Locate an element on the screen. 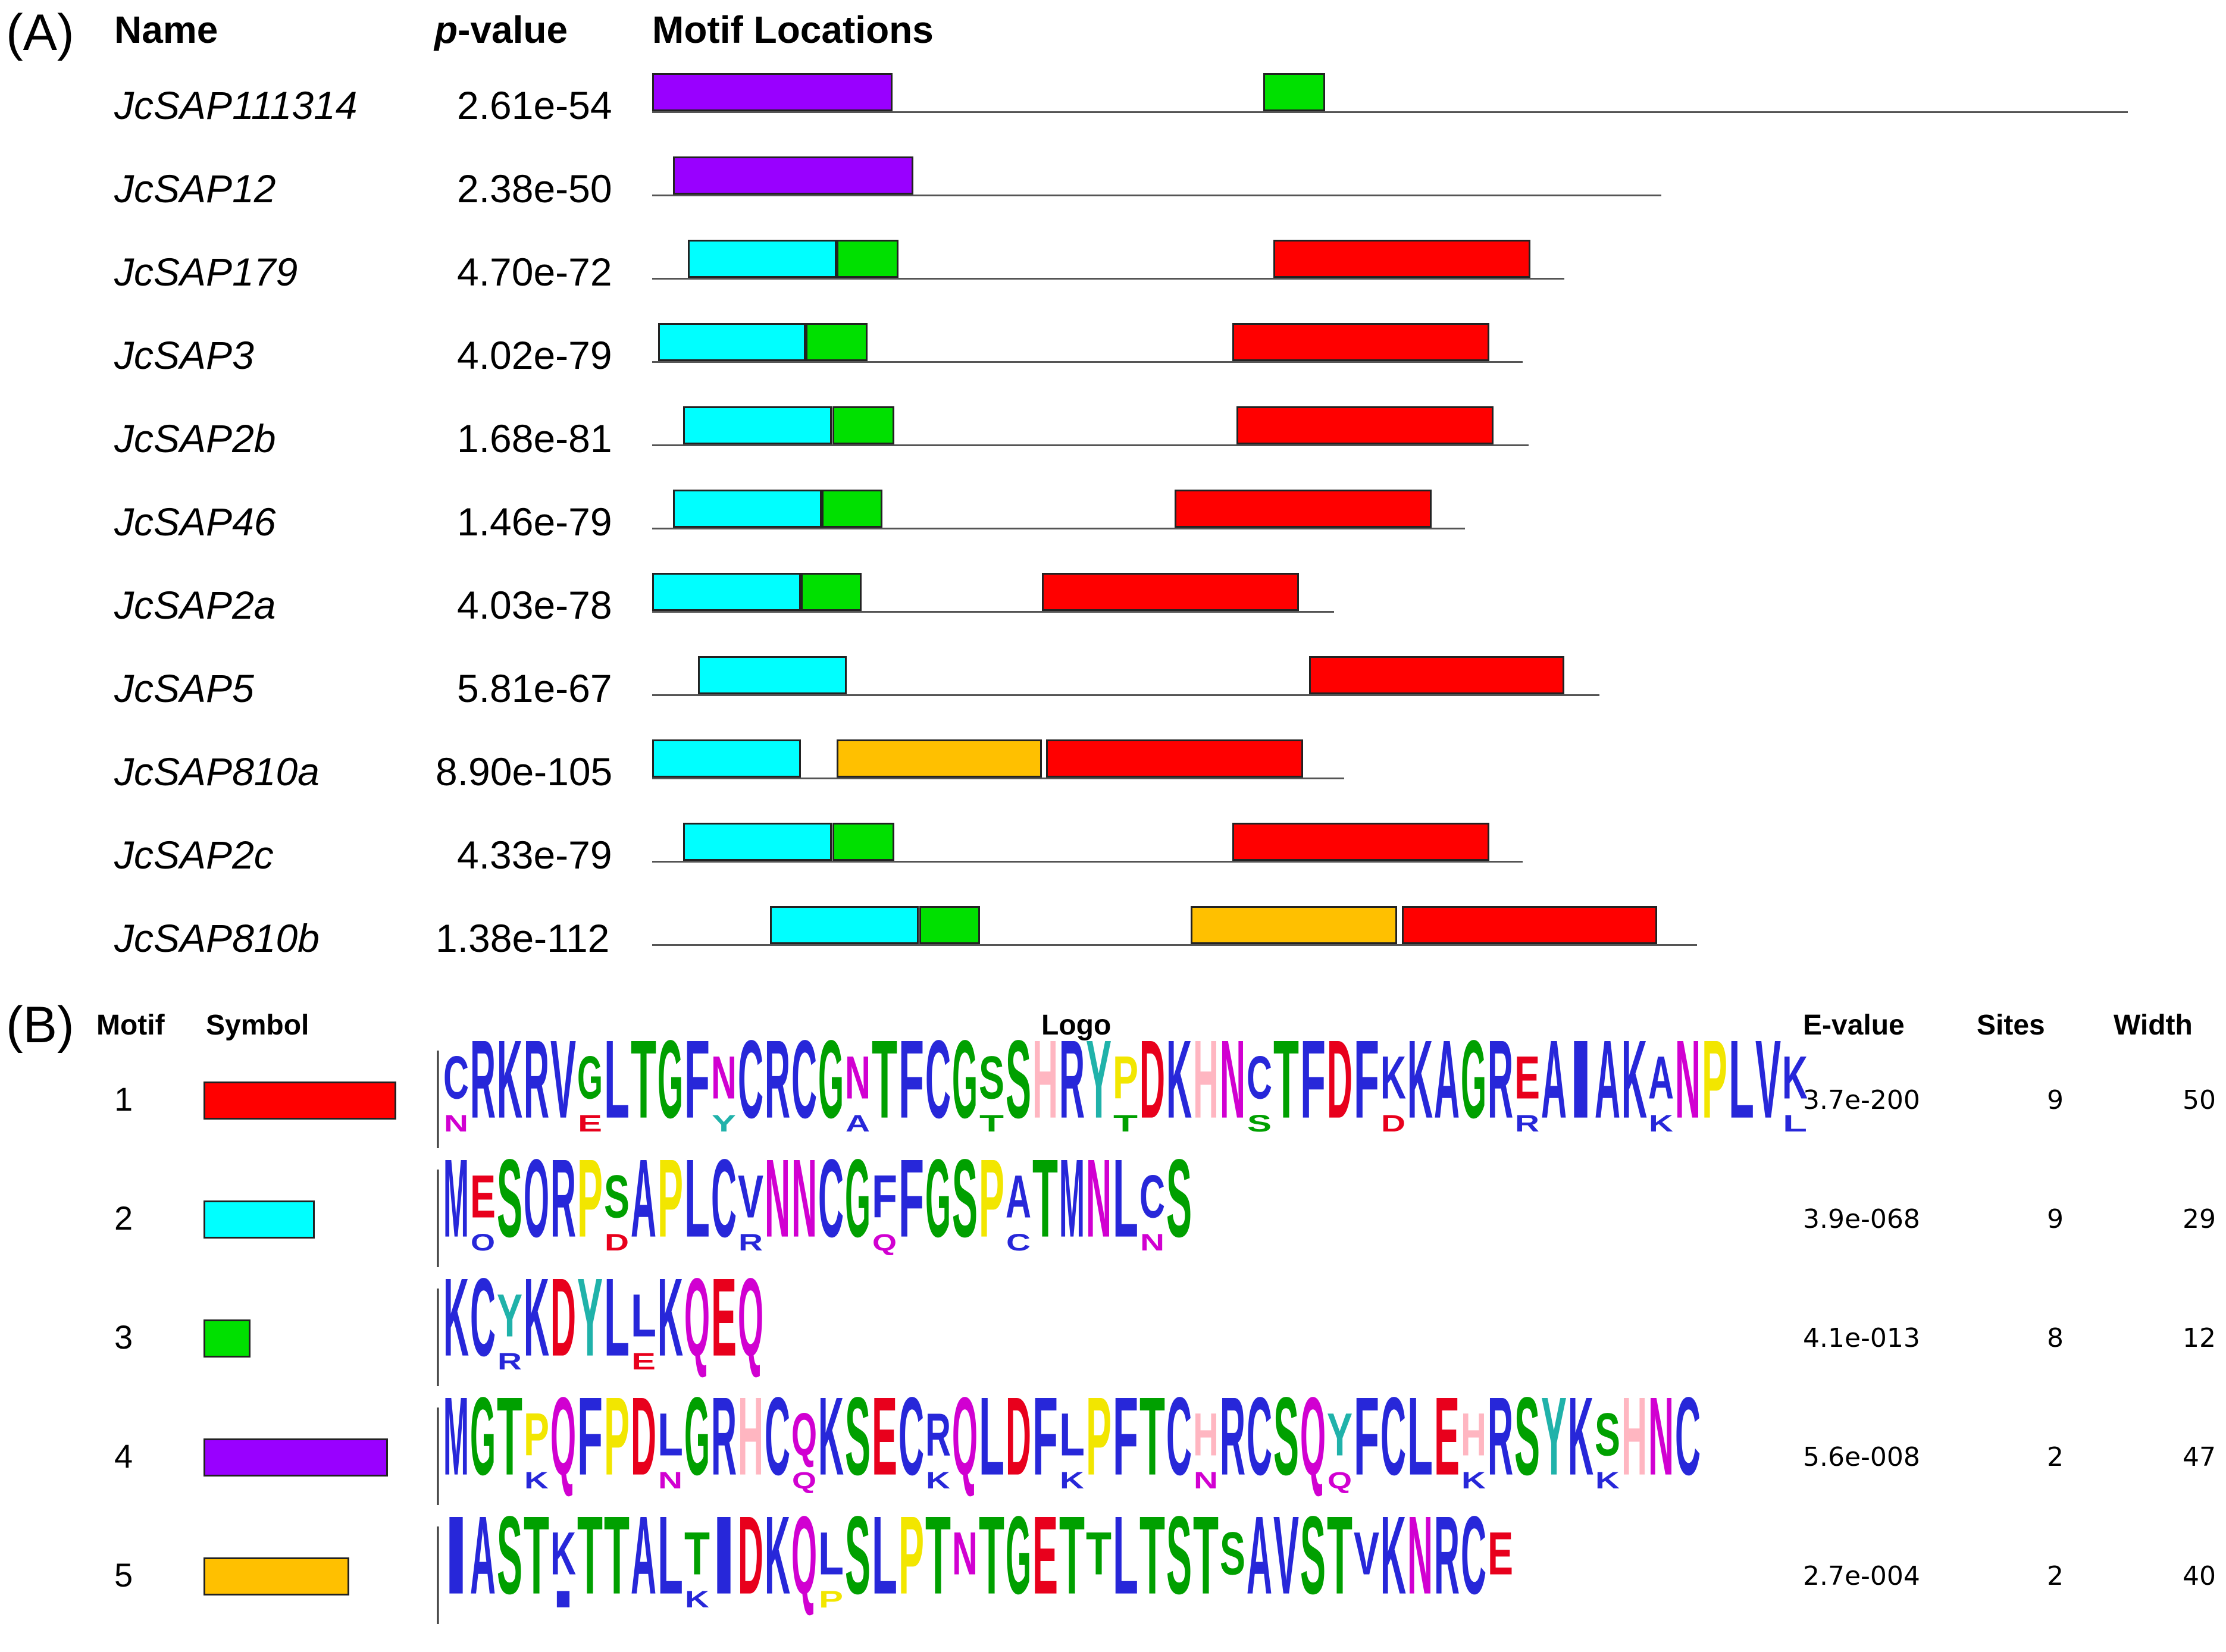  motif-width: 29 is located at coordinates (2199, 1219).